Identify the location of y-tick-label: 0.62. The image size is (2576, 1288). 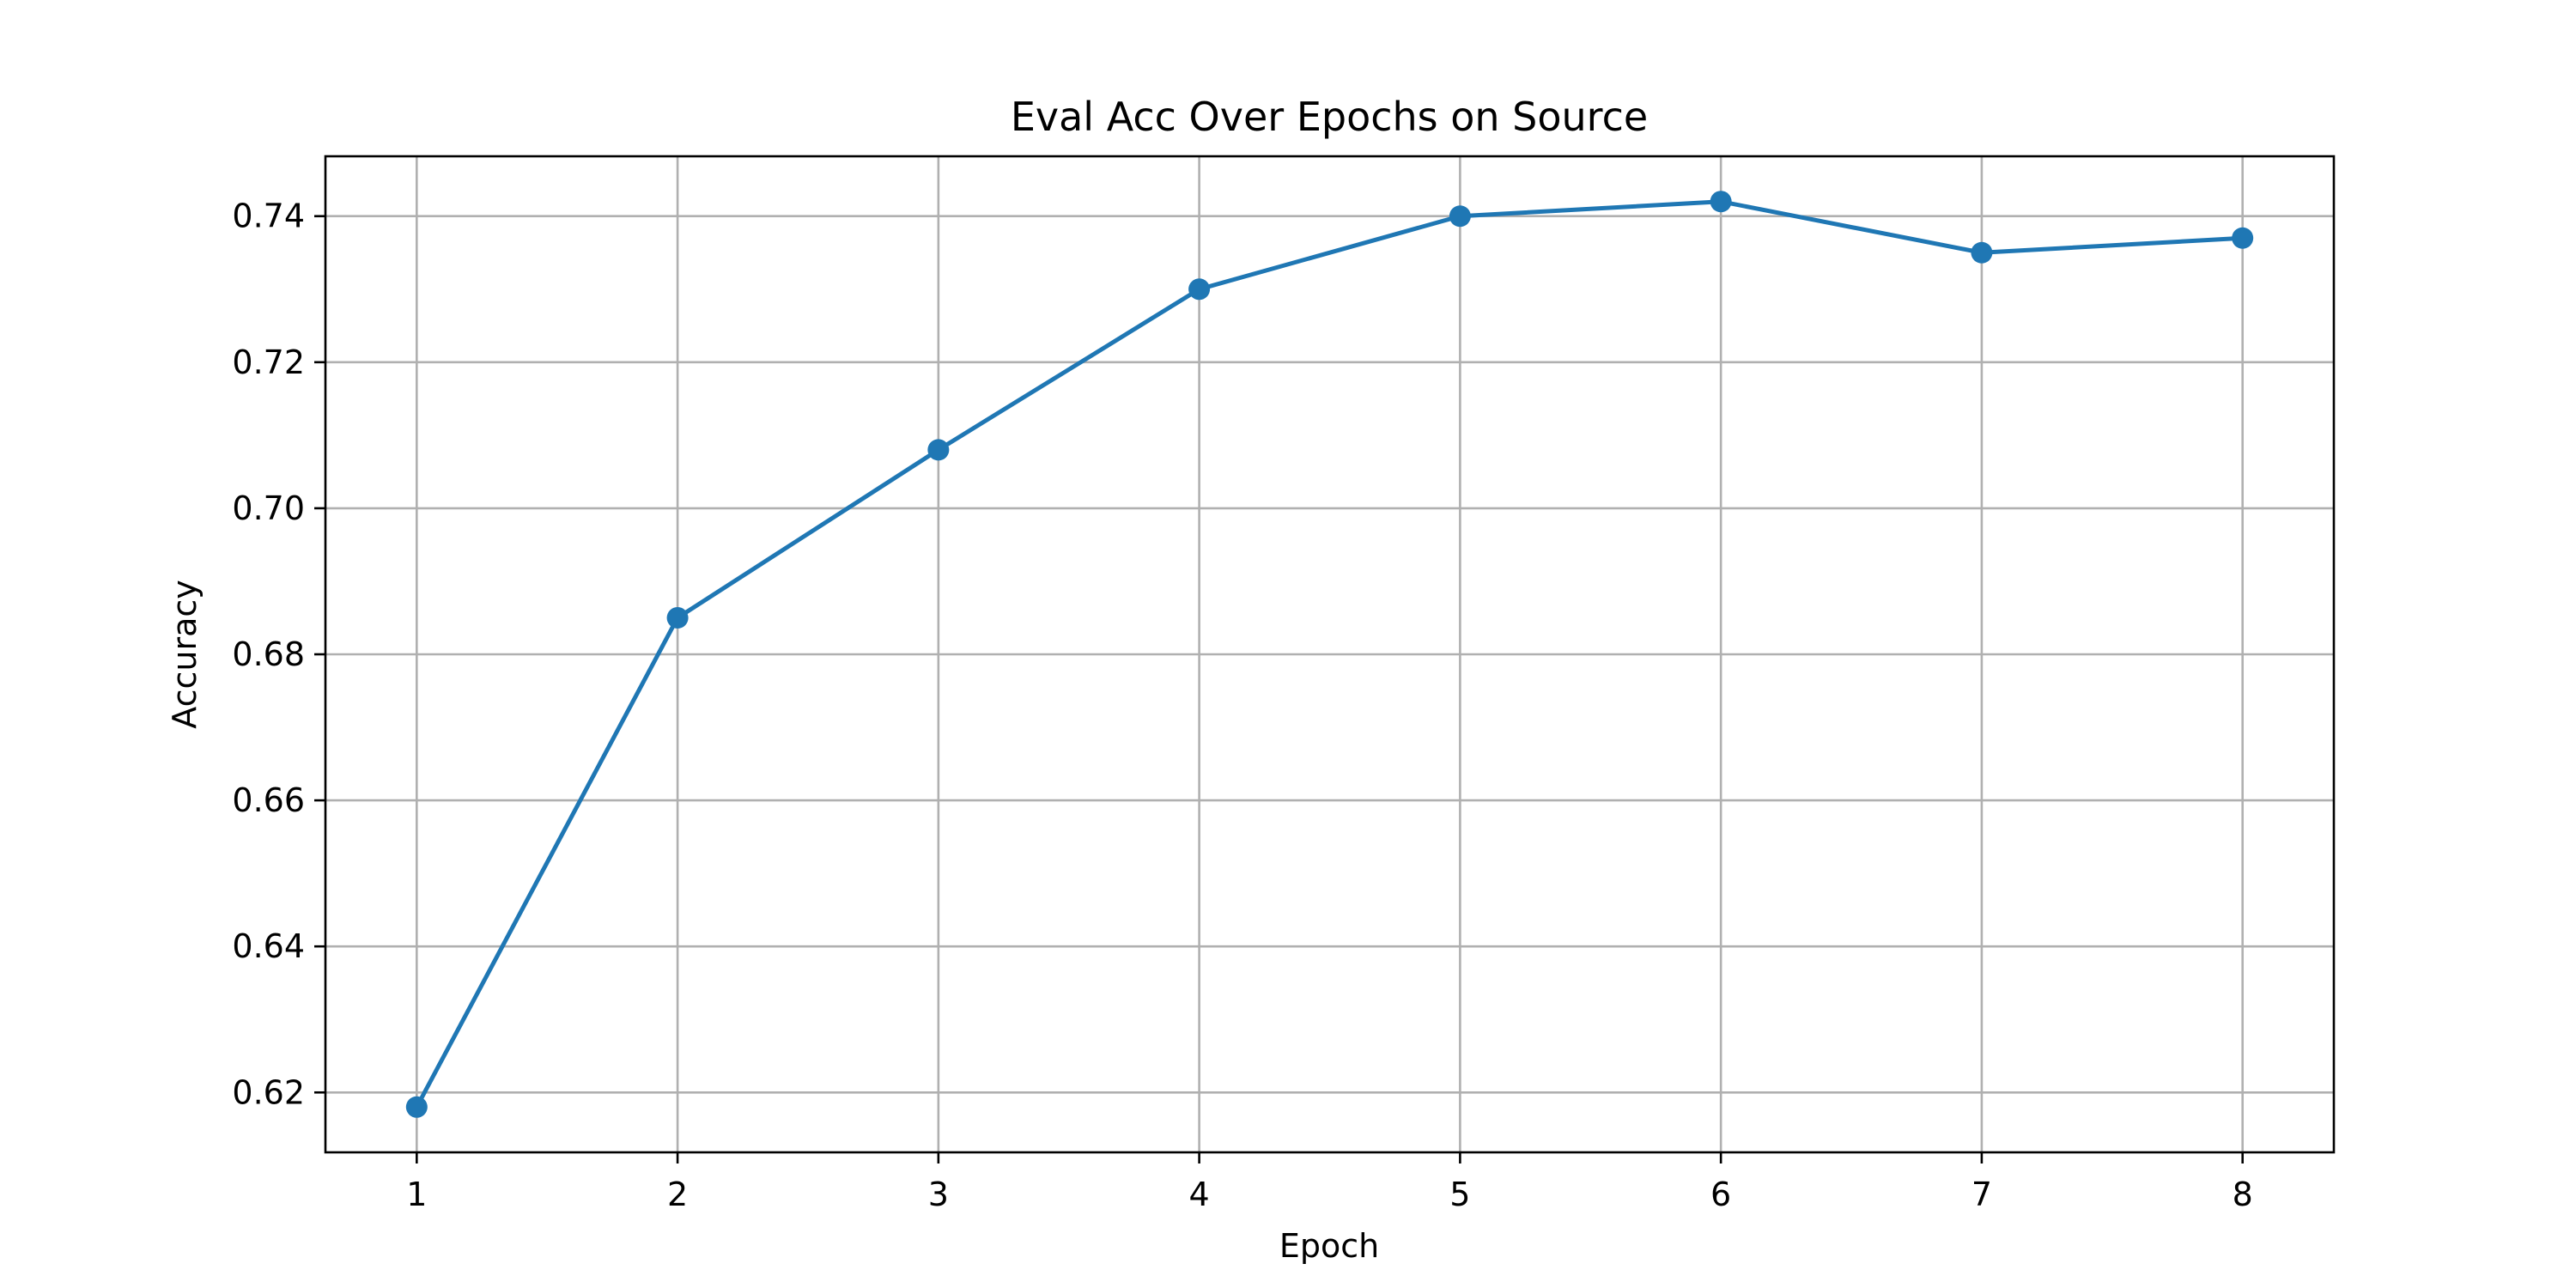
(269, 1092).